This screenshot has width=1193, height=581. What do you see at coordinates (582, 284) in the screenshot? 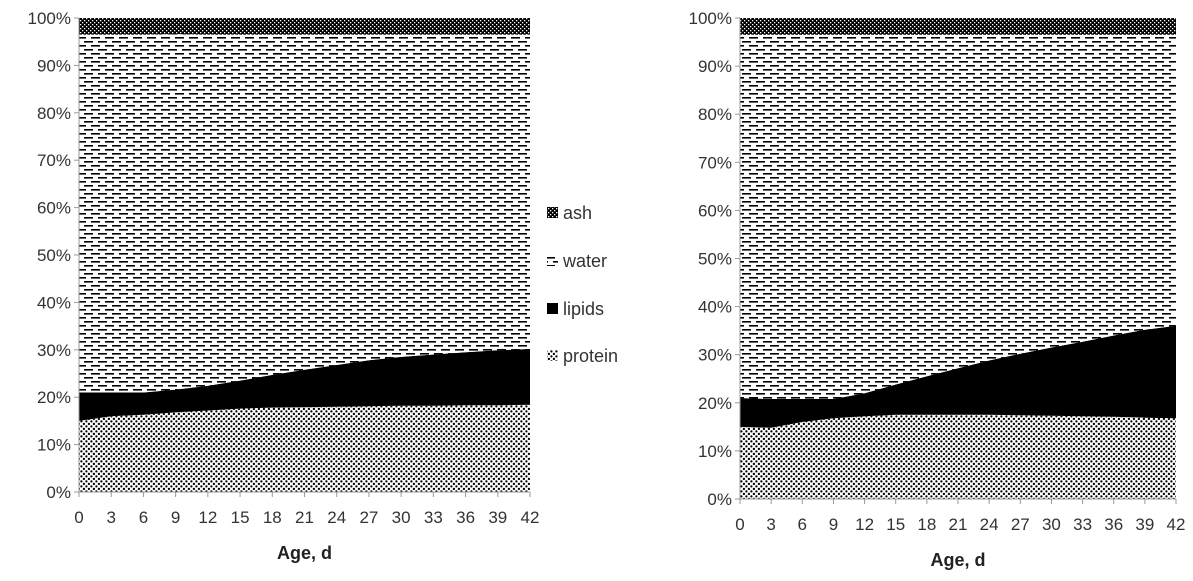
I see `legend: ash water lipids protein` at bounding box center [582, 284].